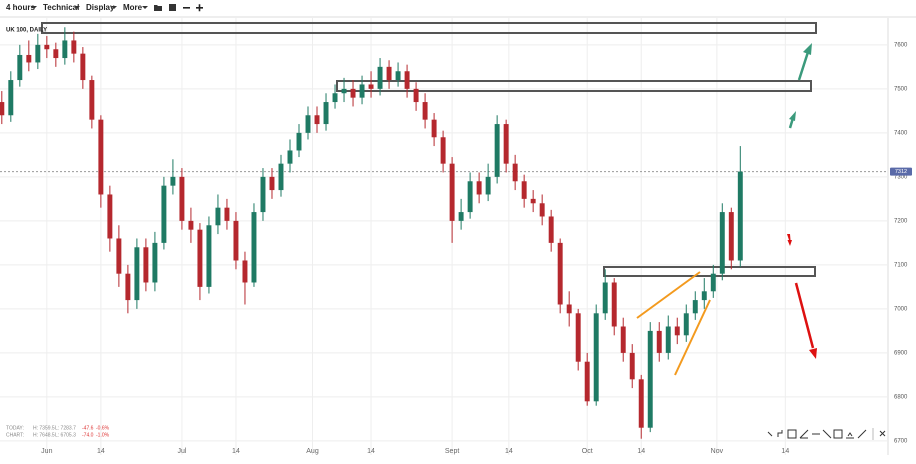 The image size is (916, 464). I want to click on stat-text: -0.6%, so click(103, 428).